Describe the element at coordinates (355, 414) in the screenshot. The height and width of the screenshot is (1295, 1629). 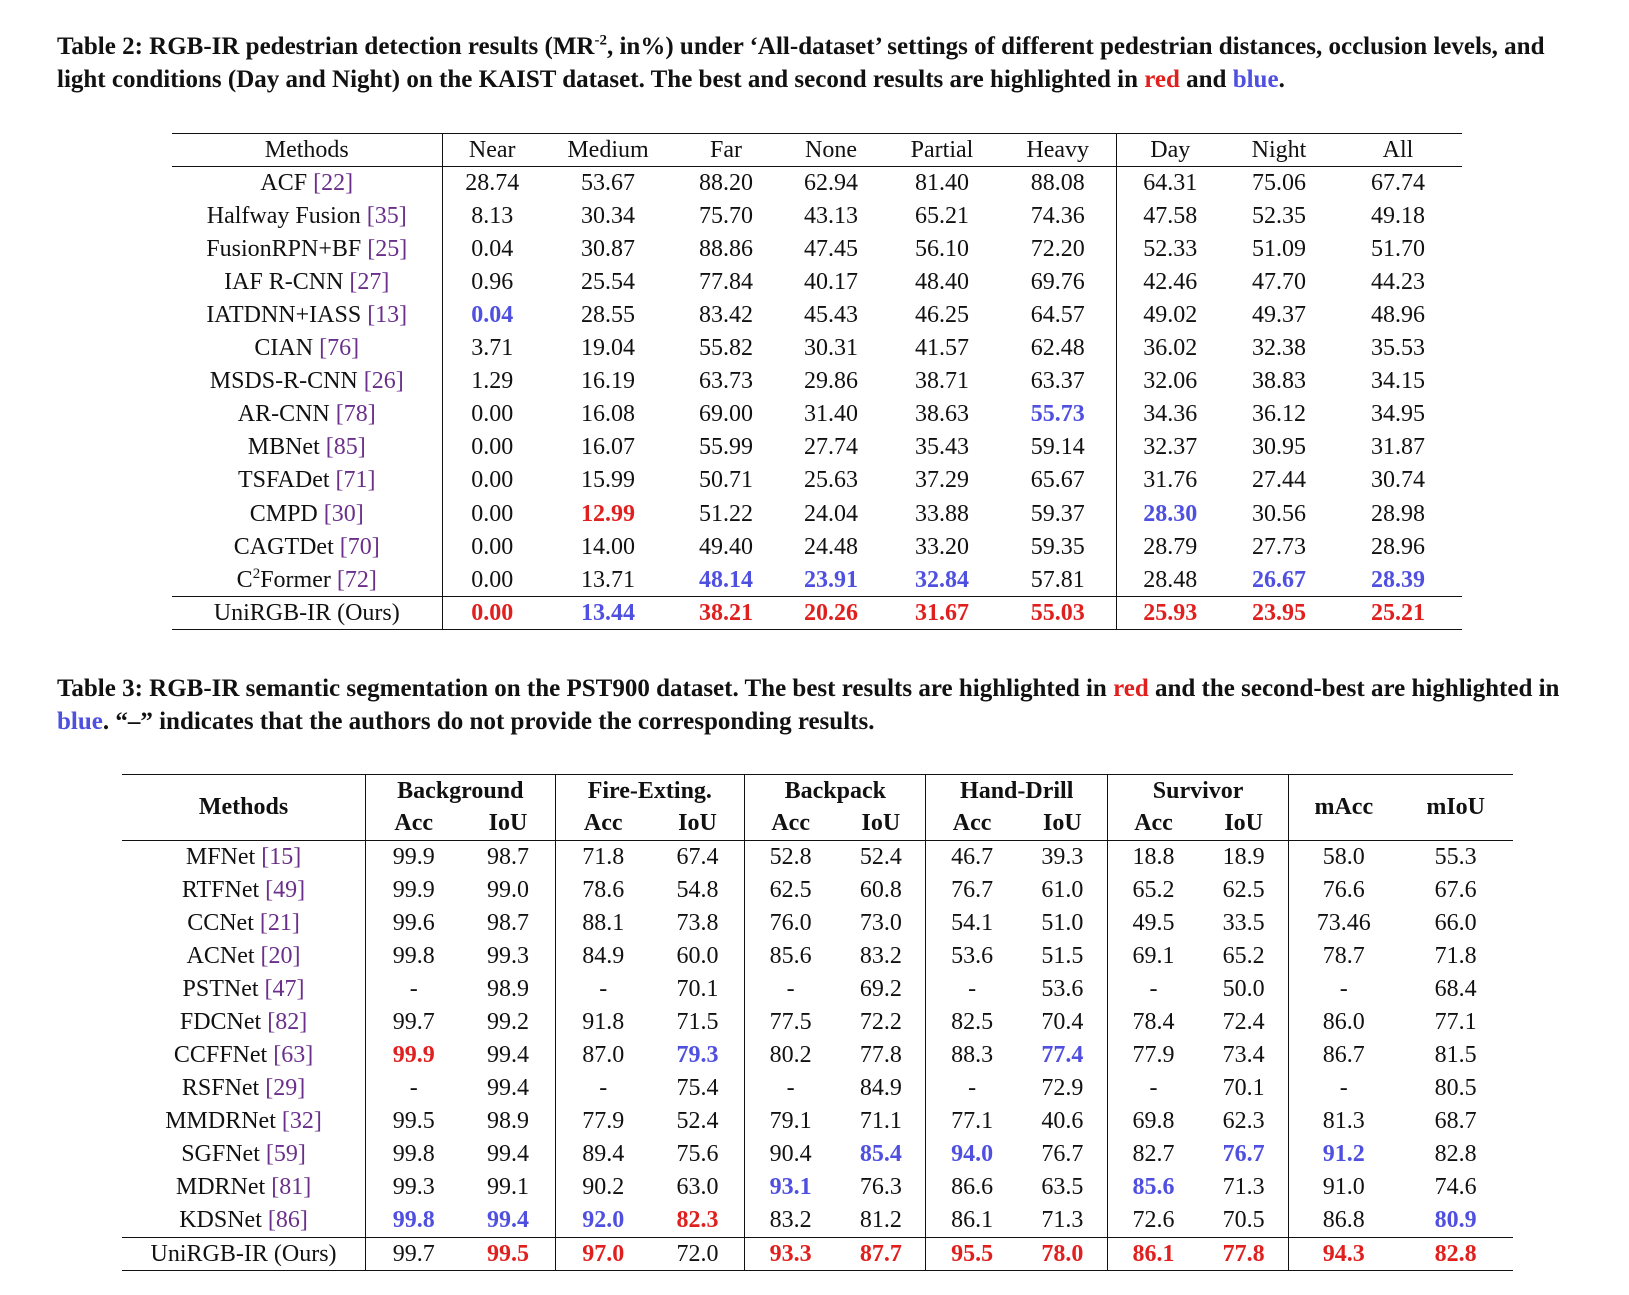
I see `citation-link: [78]` at that location.